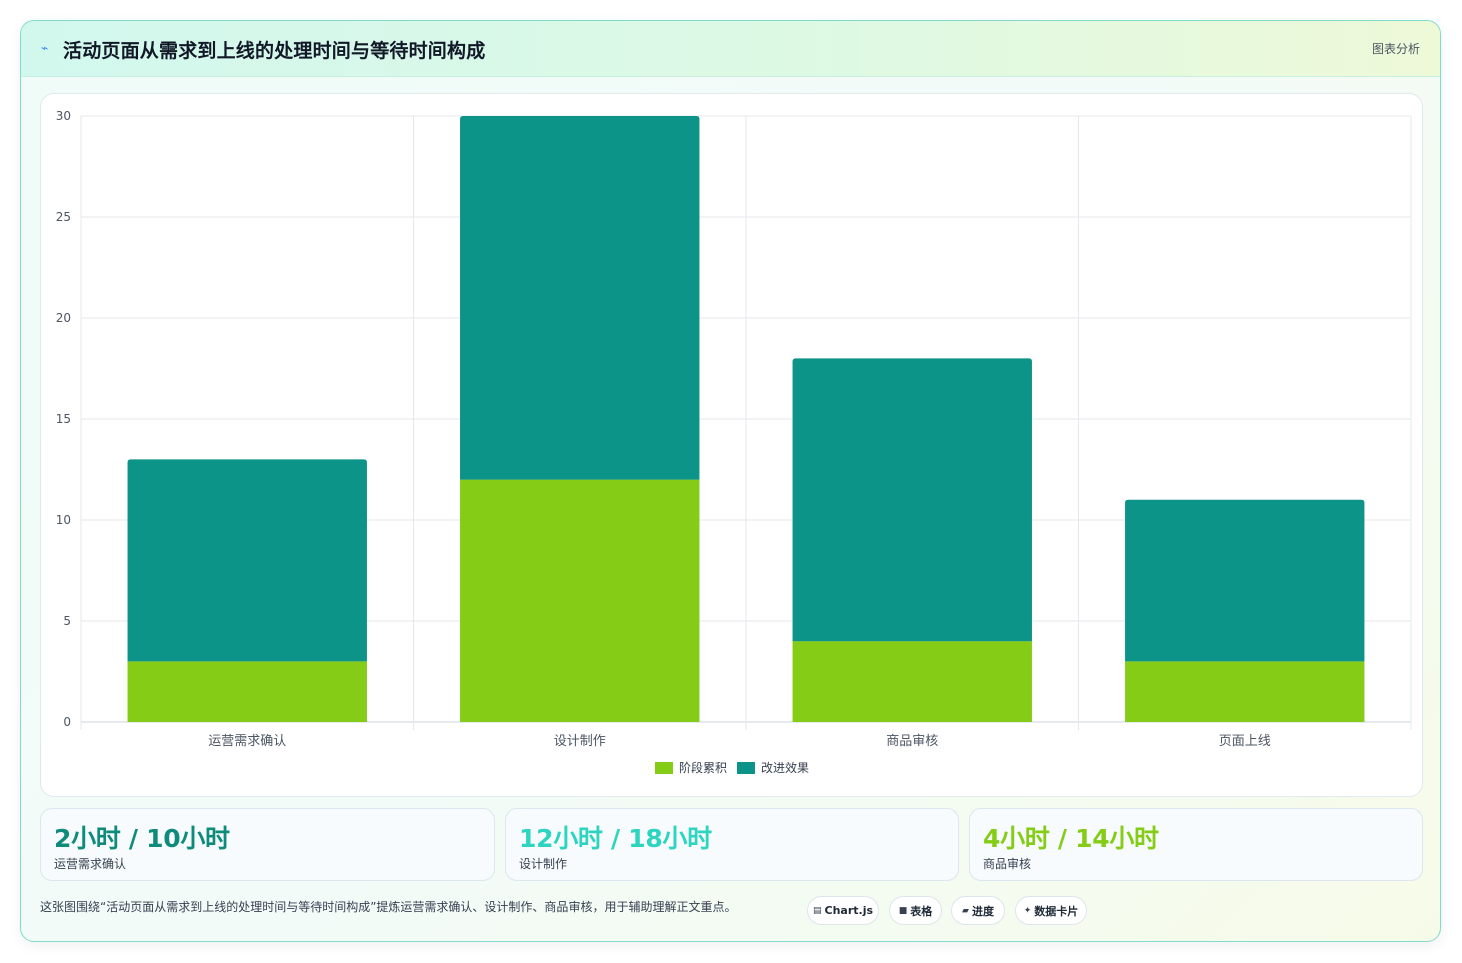 This screenshot has width=1462, height=963. Describe the element at coordinates (817, 910) in the screenshot. I see `chart-icon: ▤` at that location.